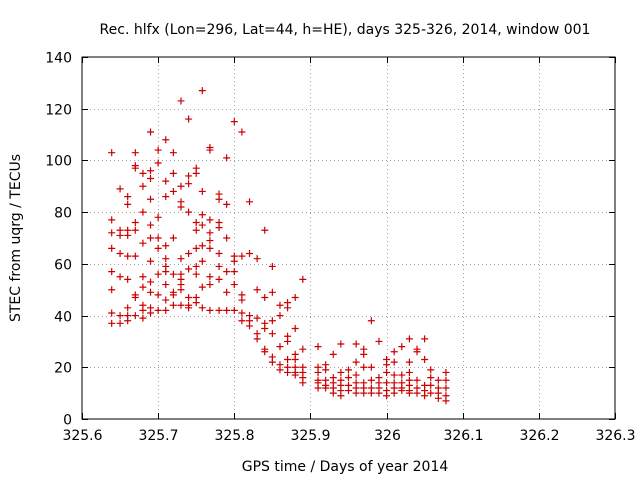 This screenshot has height=480, width=640. I want to click on y-tick-label: 100, so click(58, 162).